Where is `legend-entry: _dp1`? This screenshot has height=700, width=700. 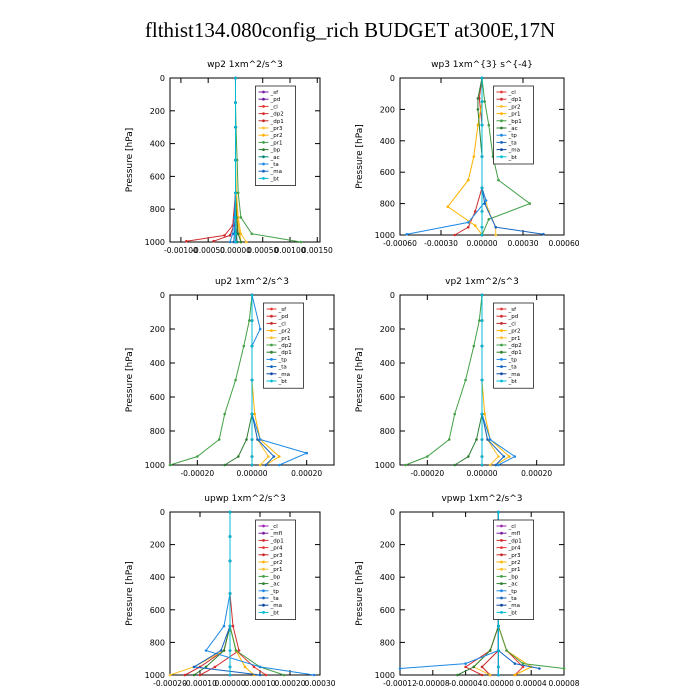 legend-entry: _dp1 is located at coordinates (277, 541).